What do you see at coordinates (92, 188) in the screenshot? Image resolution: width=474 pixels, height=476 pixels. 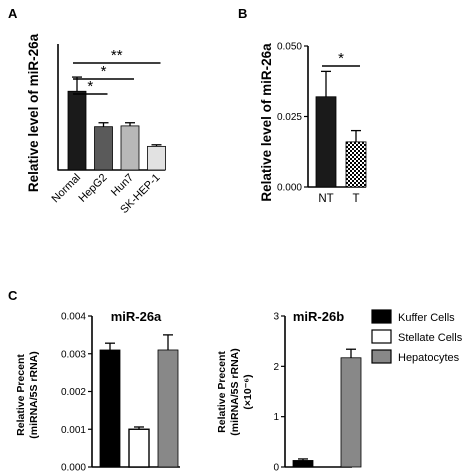 I see `x-tick-label: HepG2` at bounding box center [92, 188].